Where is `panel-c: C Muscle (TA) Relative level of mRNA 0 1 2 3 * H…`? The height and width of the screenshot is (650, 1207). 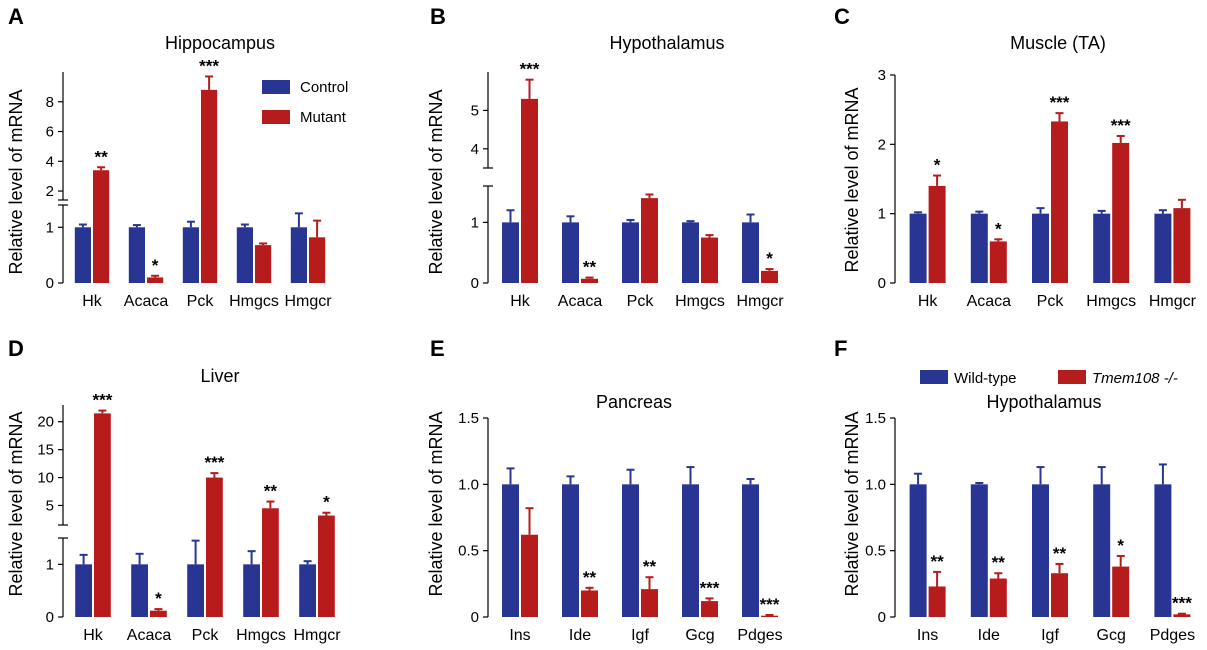
panel-c: C Muscle (TA) Relative level of mRNA 0 1 2 3 * H… is located at coordinates (1015, 157).